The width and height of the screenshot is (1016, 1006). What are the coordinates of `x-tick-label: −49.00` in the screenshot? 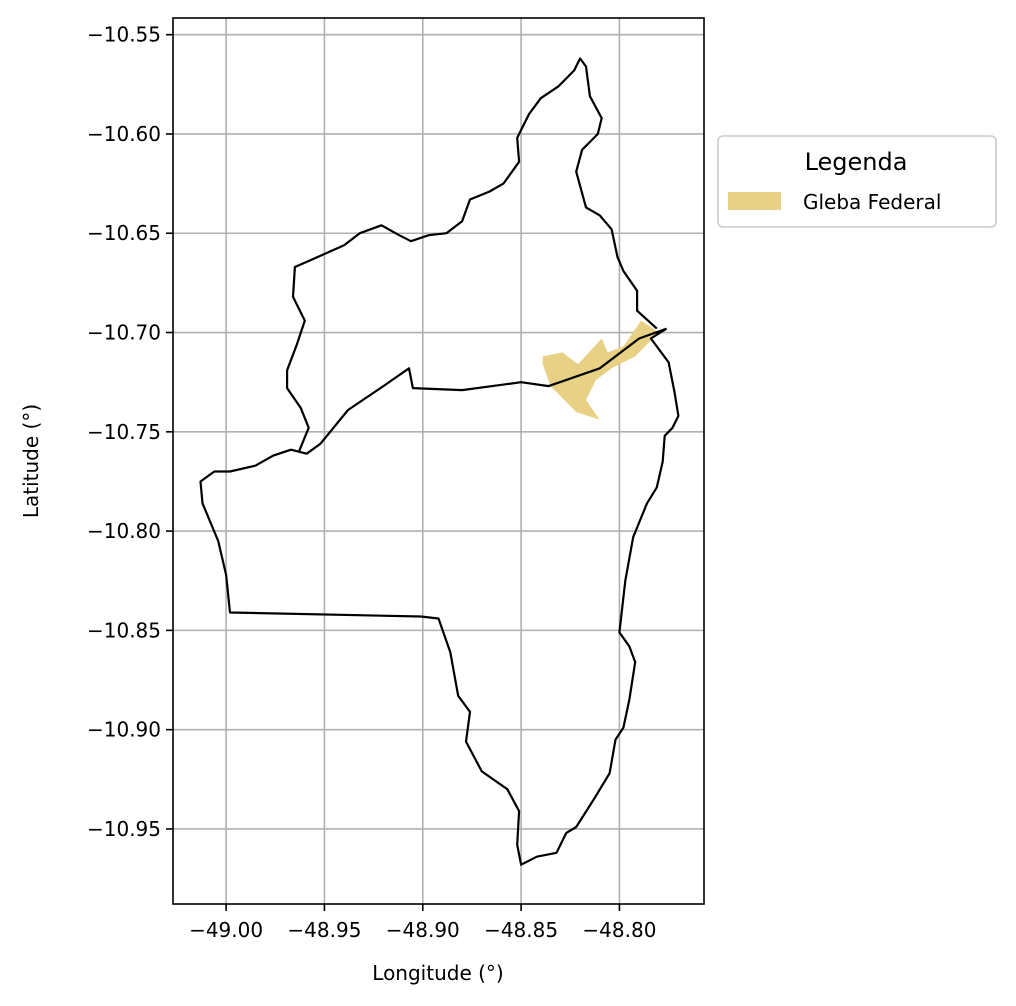 It's located at (226, 930).